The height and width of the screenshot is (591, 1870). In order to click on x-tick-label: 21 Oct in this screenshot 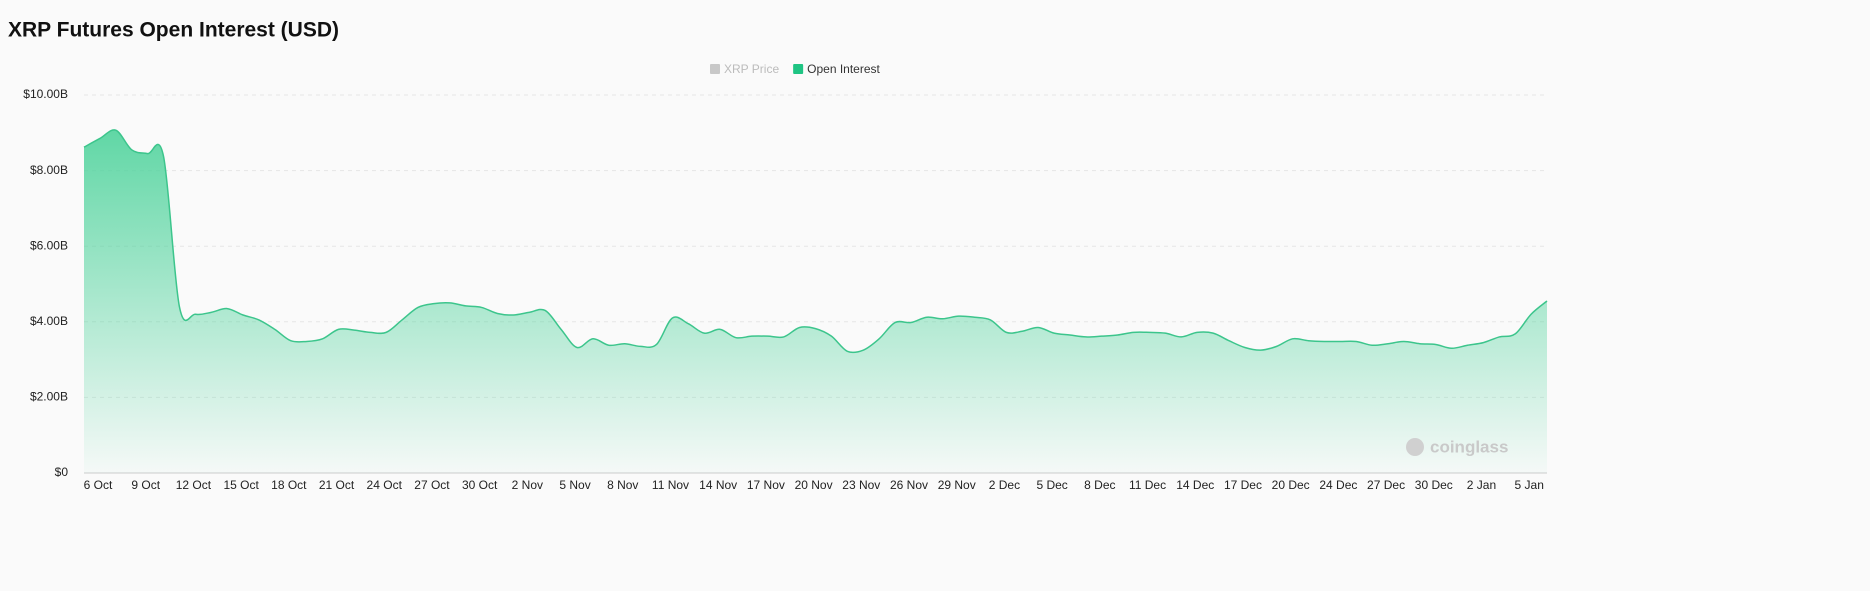, I will do `click(337, 485)`.